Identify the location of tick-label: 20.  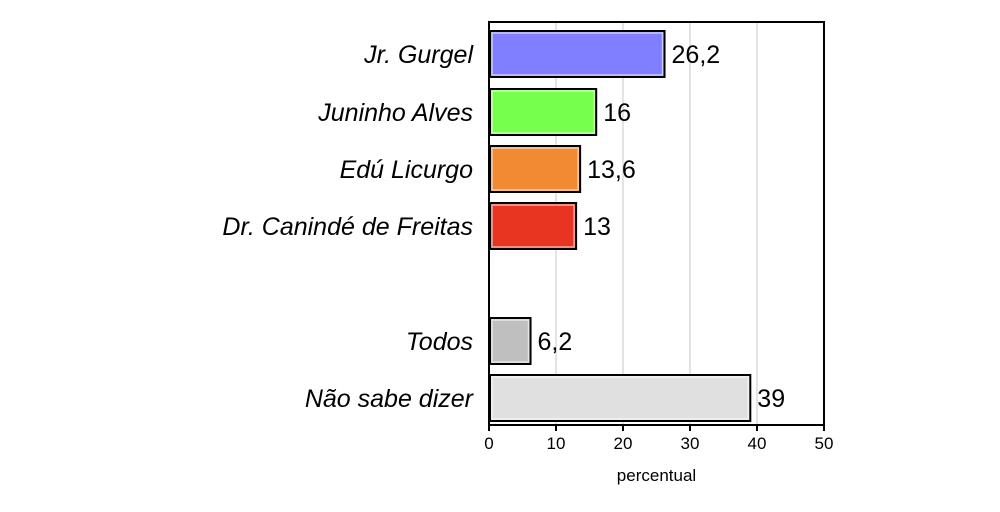
(623, 443).